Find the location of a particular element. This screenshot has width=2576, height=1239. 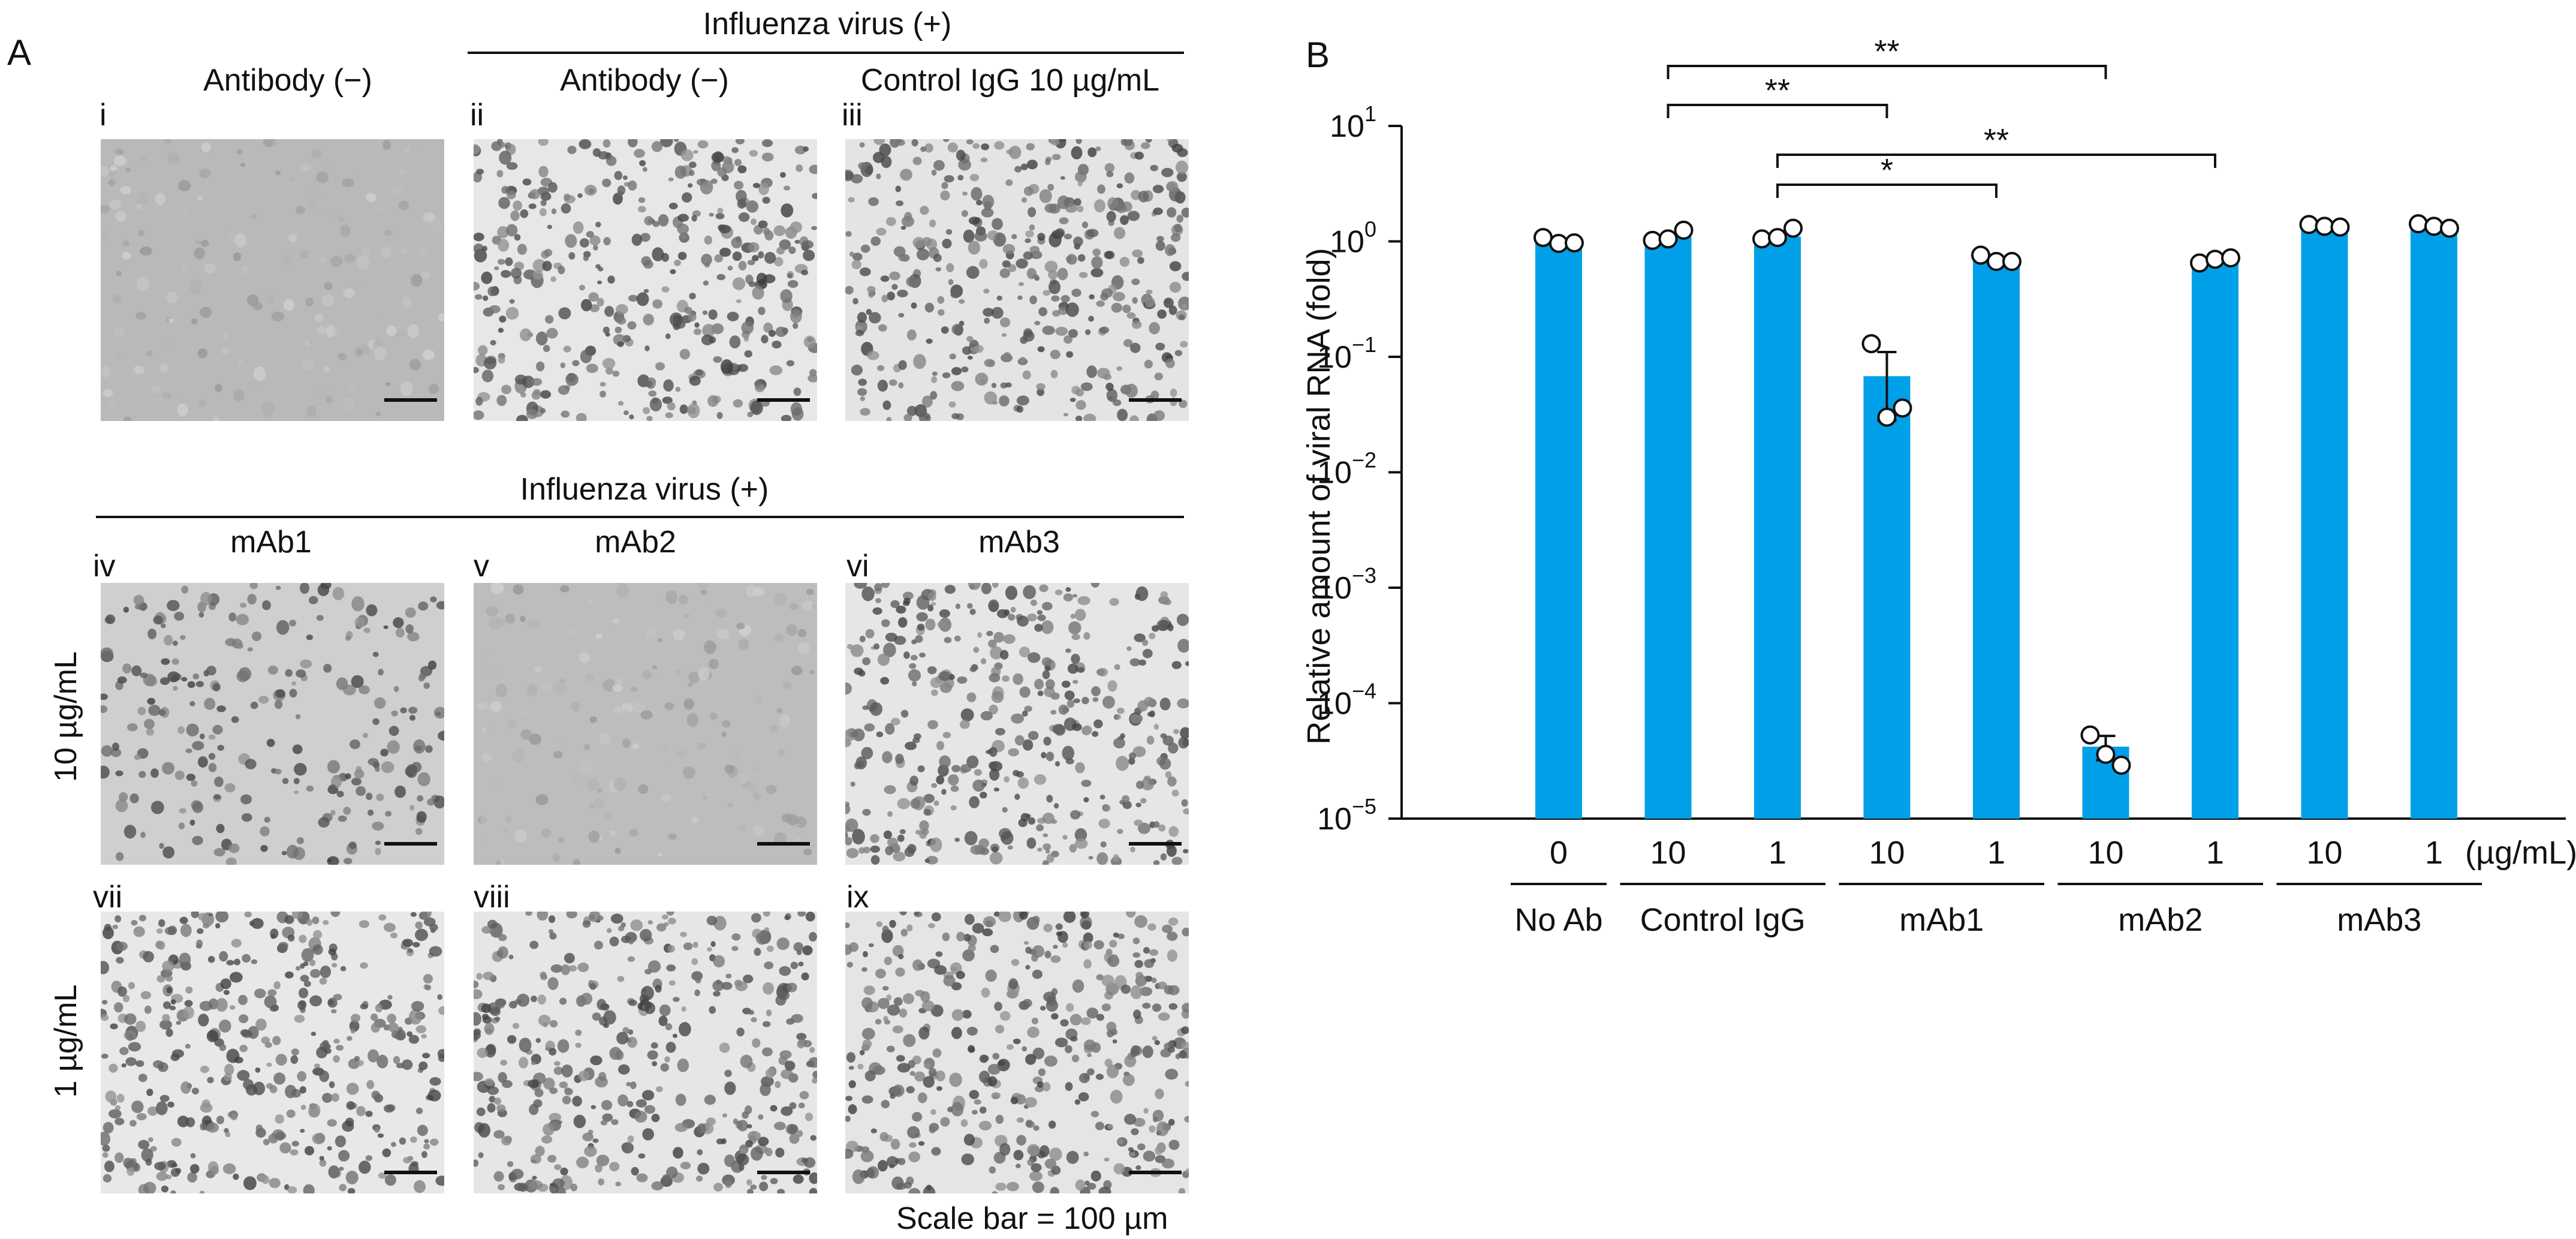

top-group-line is located at coordinates (826, 53).